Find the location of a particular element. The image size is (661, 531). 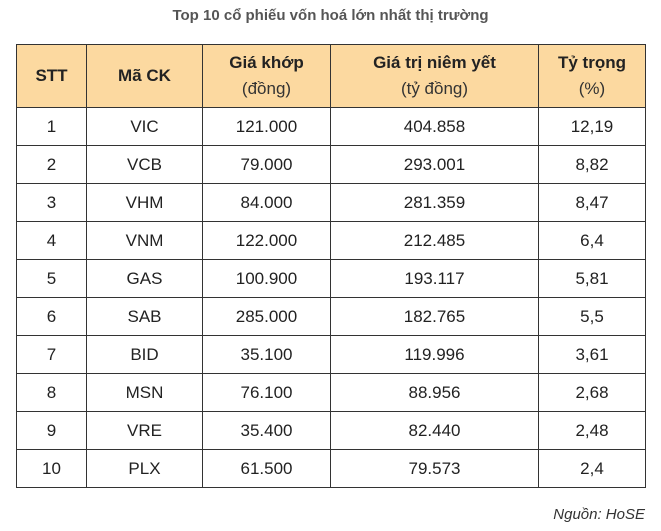

cell-listed-value: 281.359 is located at coordinates (434, 202).